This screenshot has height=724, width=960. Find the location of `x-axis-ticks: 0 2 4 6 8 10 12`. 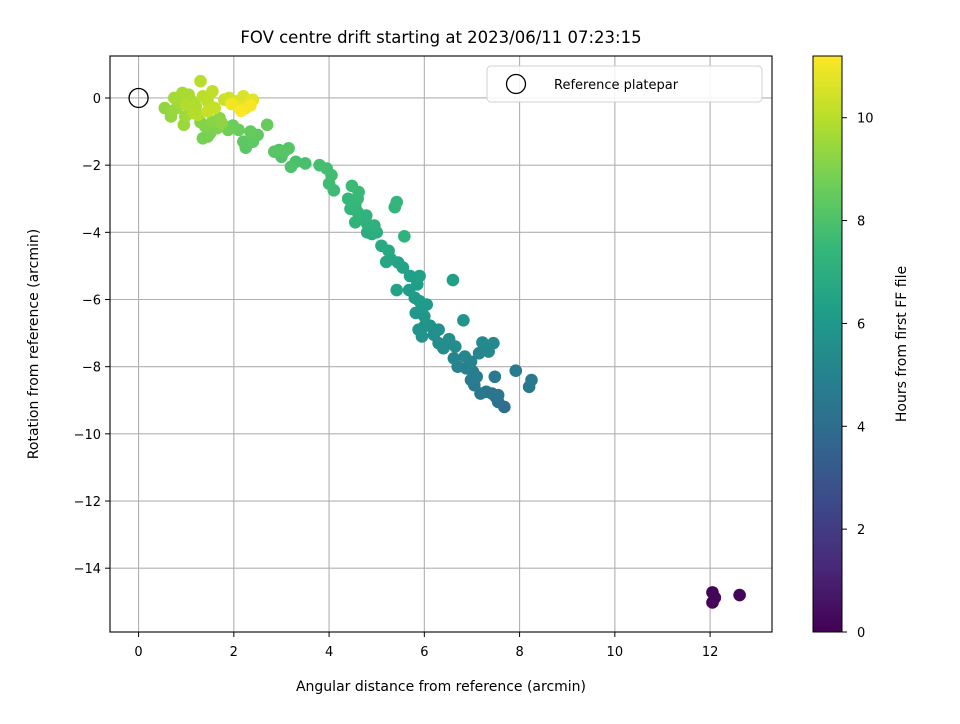

x-axis-ticks: 0 2 4 6 8 10 12 is located at coordinates (426, 646).